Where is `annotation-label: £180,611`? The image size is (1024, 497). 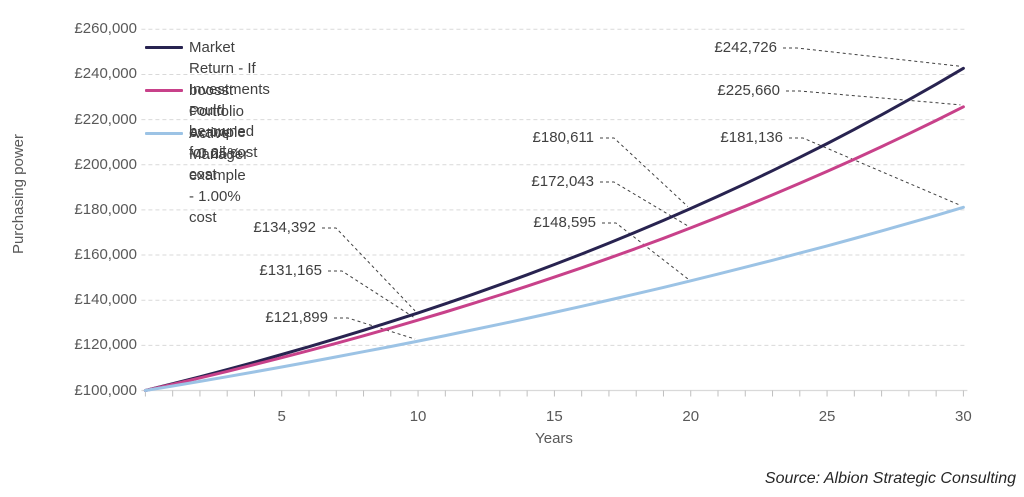 annotation-label: £180,611 is located at coordinates (563, 137).